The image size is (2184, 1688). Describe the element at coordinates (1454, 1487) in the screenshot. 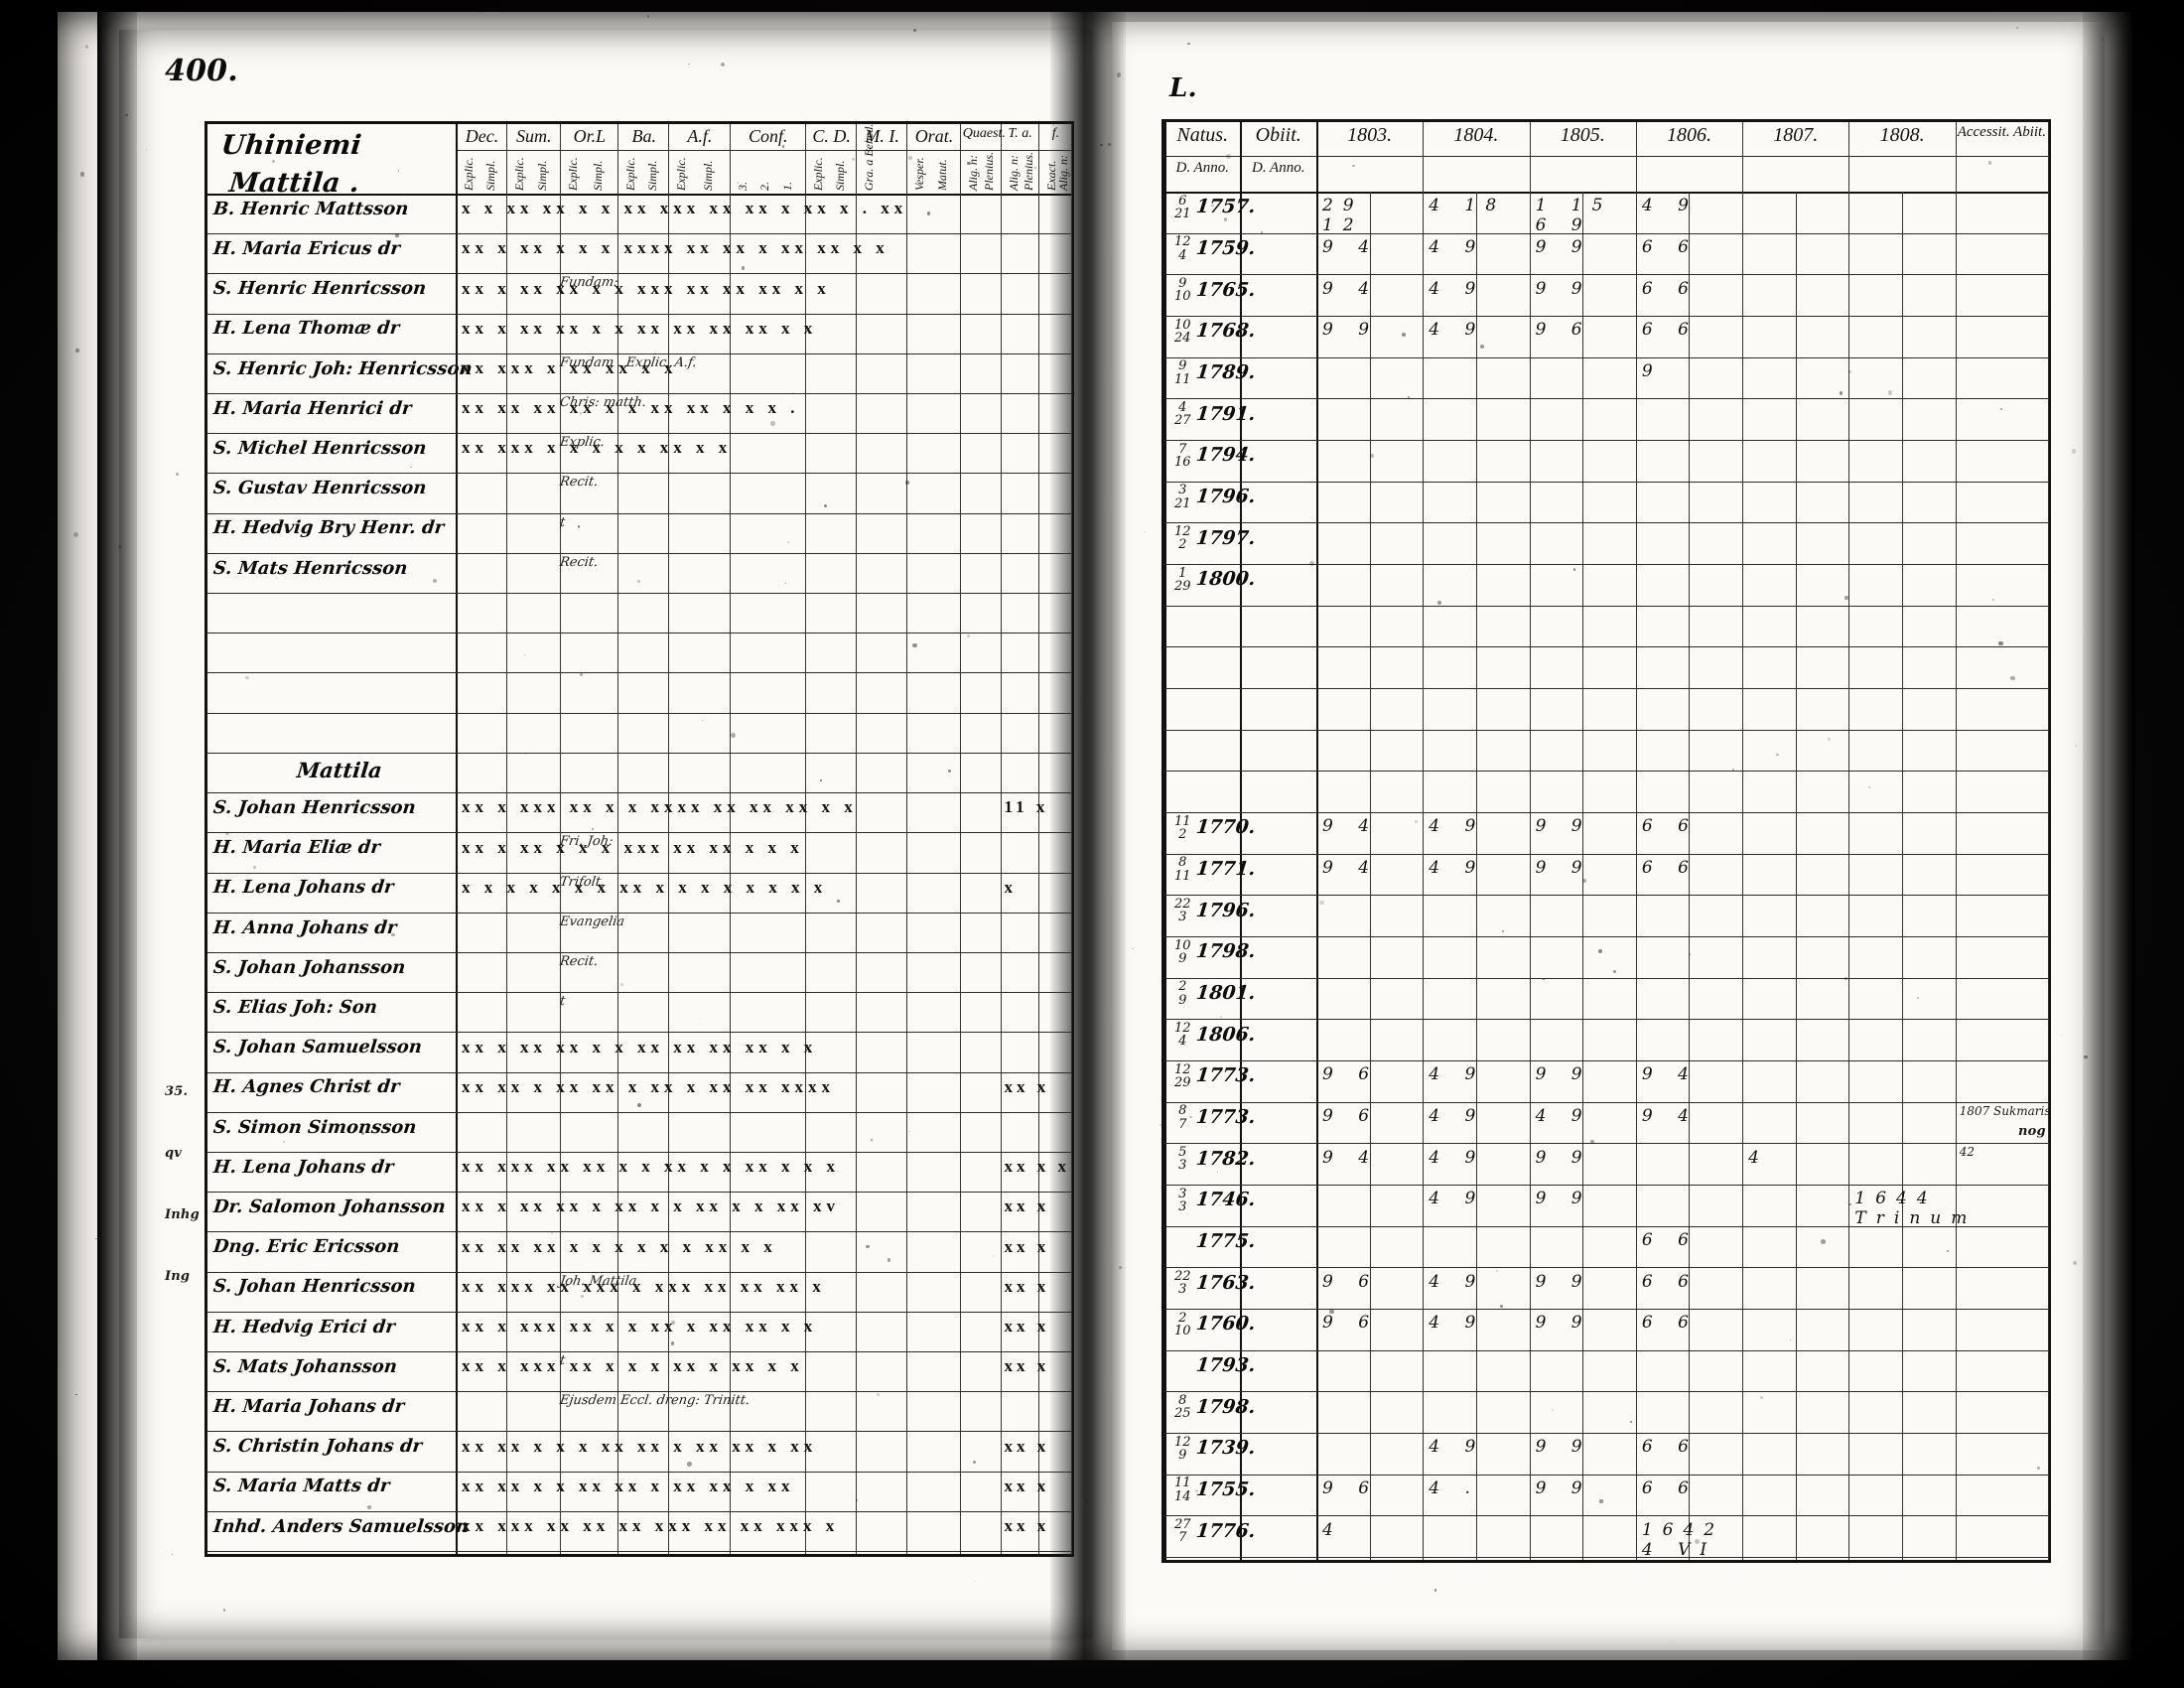

I see `communion-year-mark: 4 .` at that location.